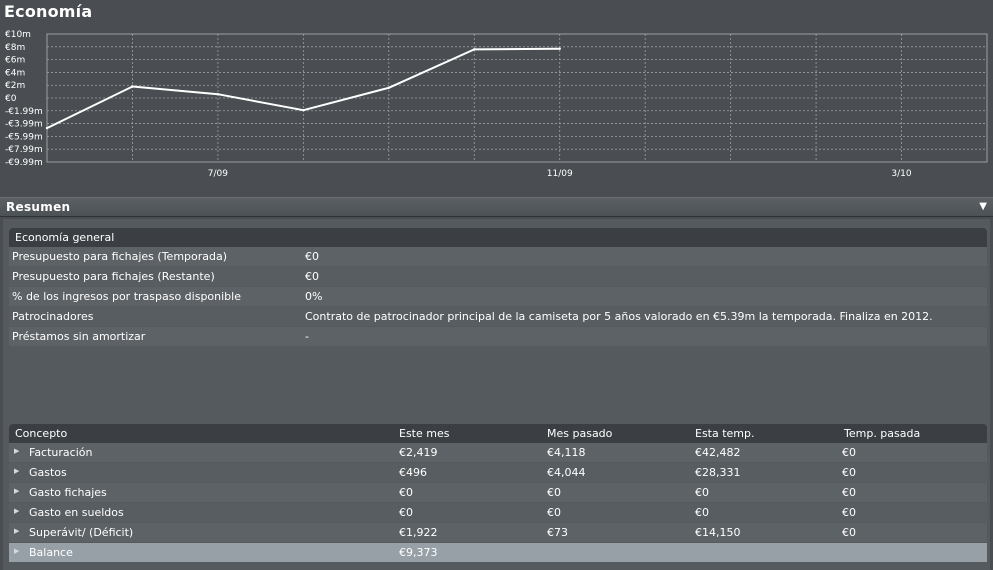 This screenshot has height=570, width=993. I want to click on concept-cell: Gasto en sueldos, so click(76, 512).